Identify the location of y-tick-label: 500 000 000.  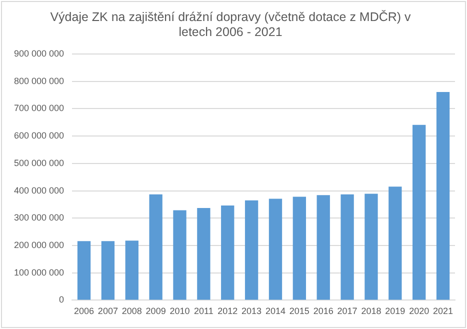
(39, 163).